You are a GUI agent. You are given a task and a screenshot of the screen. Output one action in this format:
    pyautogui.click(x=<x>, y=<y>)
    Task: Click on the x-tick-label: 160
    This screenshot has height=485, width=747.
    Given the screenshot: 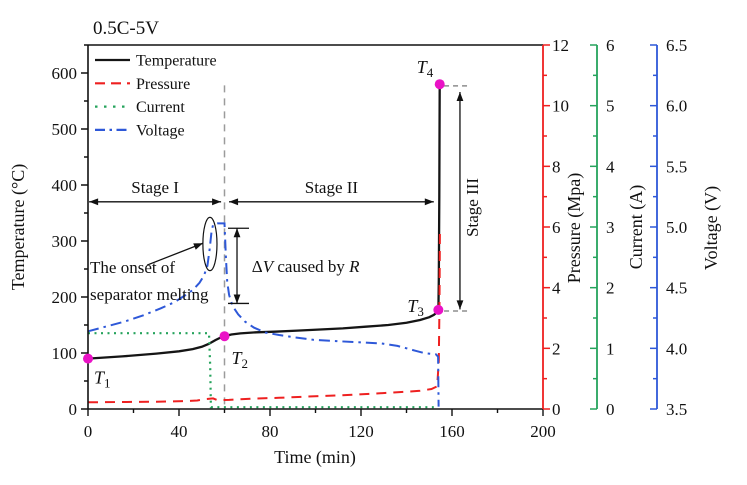 What is the action you would take?
    pyautogui.click(x=452, y=431)
    